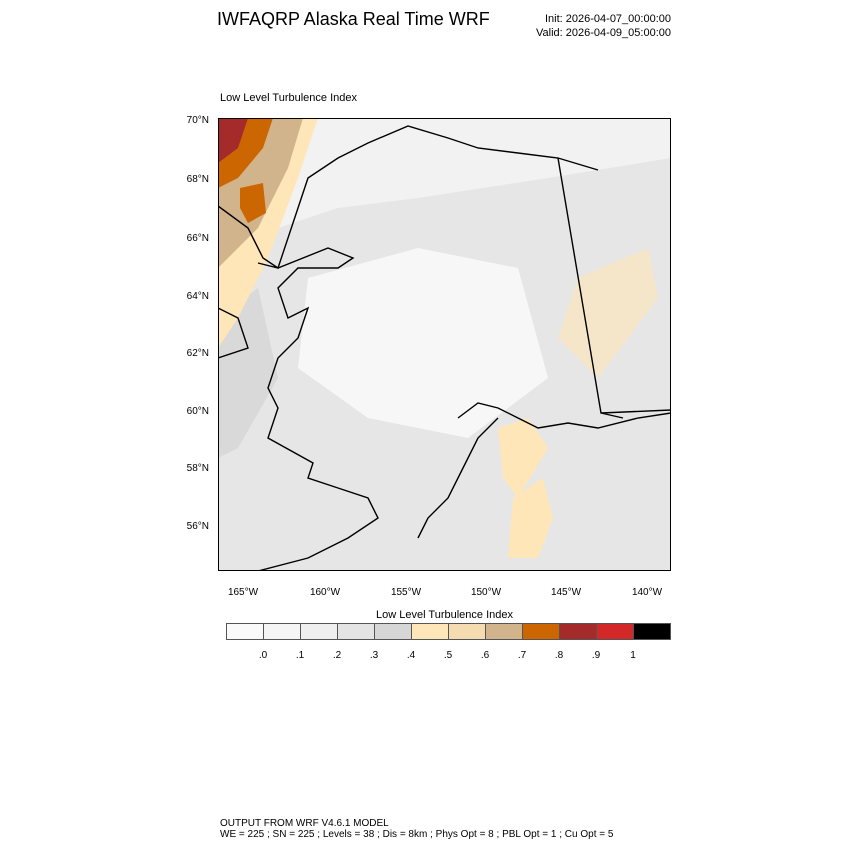 The image size is (850, 850). Describe the element at coordinates (566, 592) in the screenshot. I see `lon-label: 145°W` at that location.